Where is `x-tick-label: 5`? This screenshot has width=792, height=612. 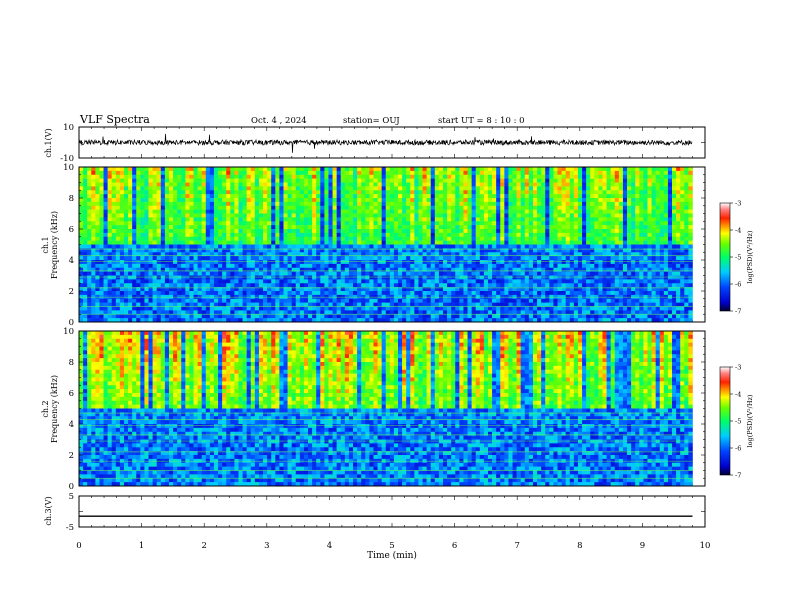 x-tick-label: 5 is located at coordinates (391, 546).